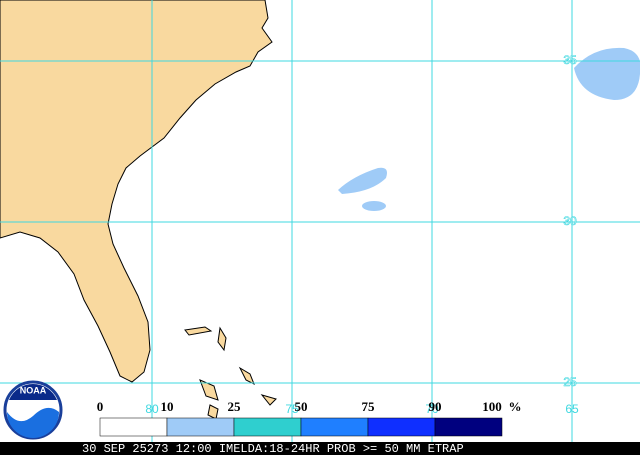  Describe the element at coordinates (292, 409) in the screenshot. I see `lon-label: 75` at that location.